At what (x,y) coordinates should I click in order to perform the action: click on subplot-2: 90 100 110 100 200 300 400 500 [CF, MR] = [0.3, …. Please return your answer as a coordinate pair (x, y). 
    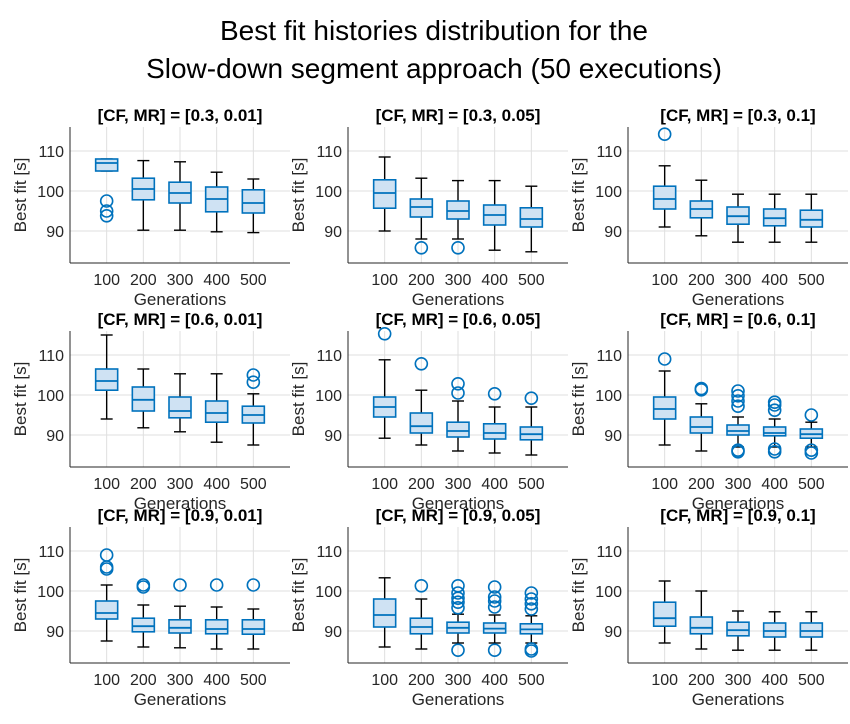
    Looking at the image, I should click on (428, 207).